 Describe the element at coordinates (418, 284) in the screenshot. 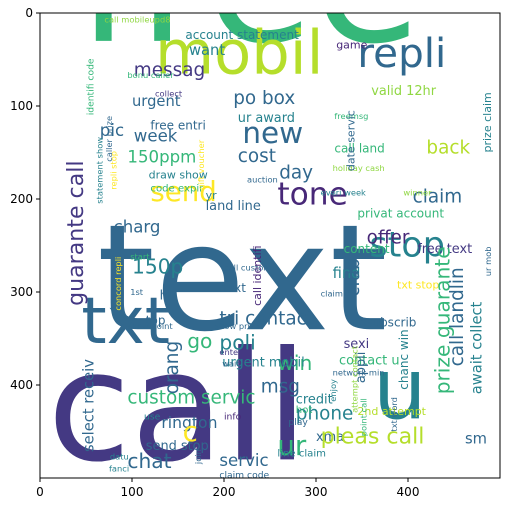

I see `cloud-word-39: txt stop` at that location.